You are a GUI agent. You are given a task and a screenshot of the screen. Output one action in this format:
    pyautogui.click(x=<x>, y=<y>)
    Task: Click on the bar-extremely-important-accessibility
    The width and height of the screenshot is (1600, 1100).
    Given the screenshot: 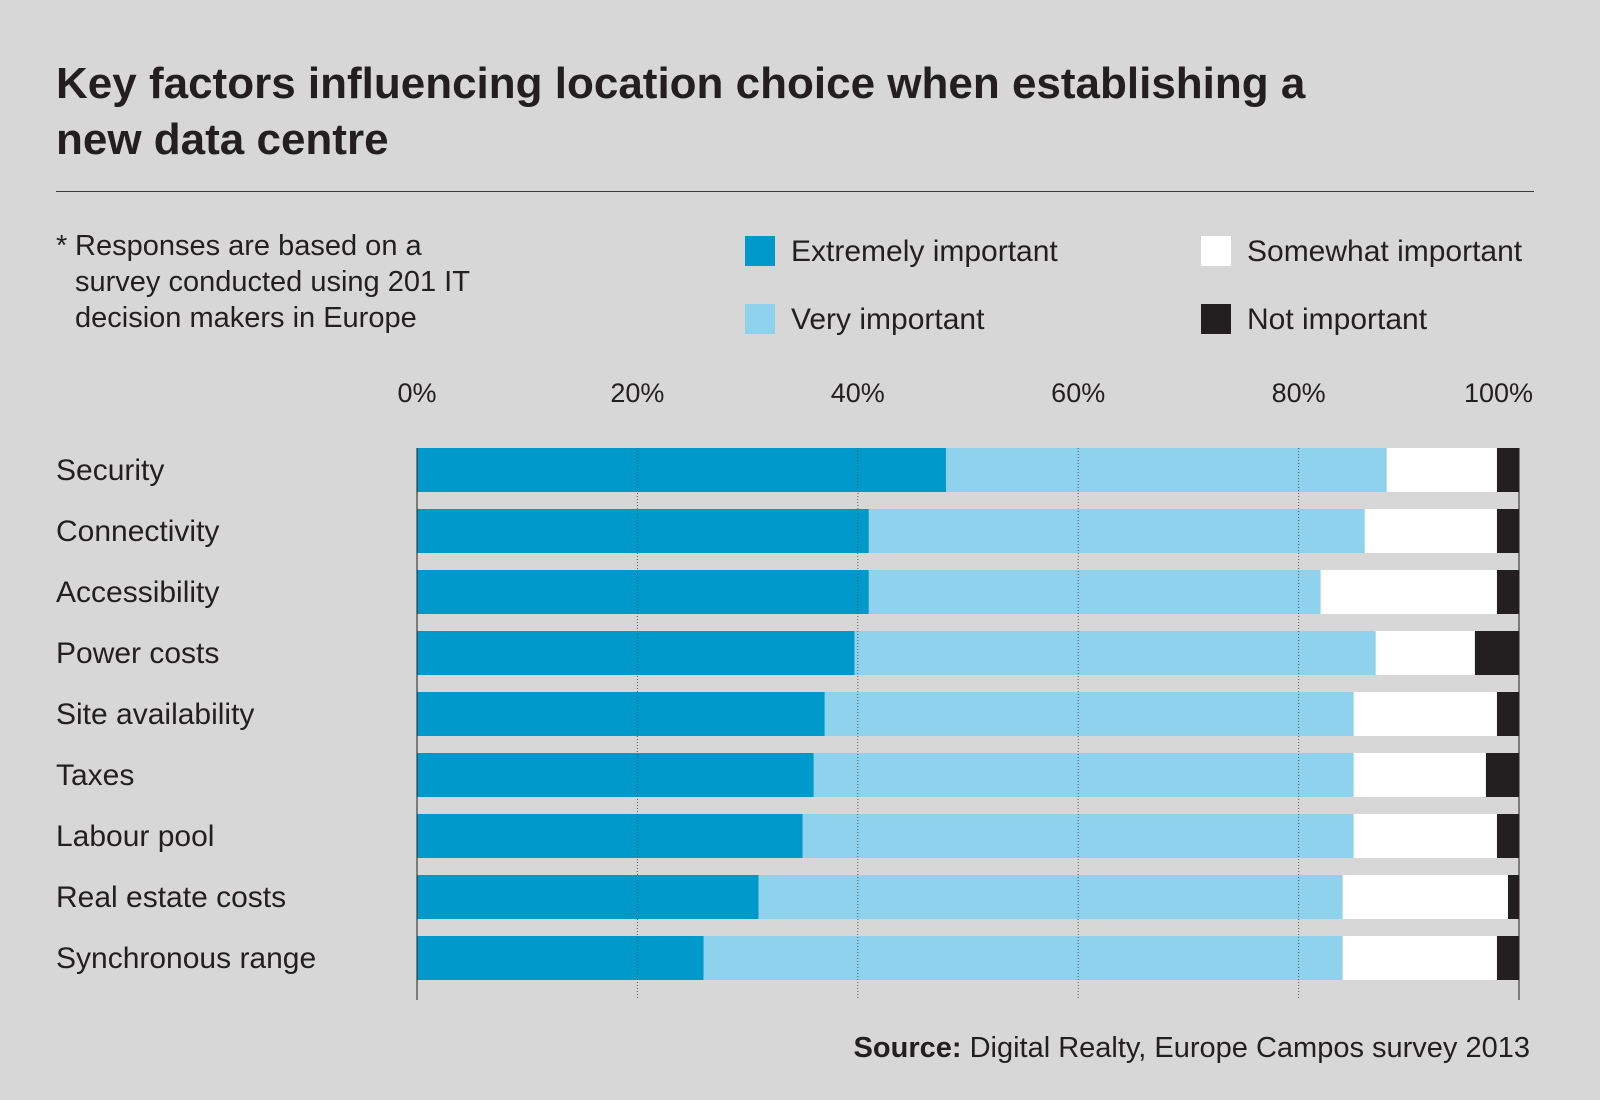 What is the action you would take?
    pyautogui.click(x=643, y=592)
    